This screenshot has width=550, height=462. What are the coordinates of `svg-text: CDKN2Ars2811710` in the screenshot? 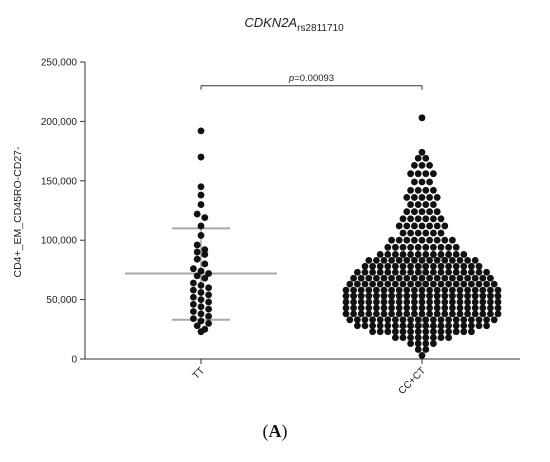 It's located at (294, 24).